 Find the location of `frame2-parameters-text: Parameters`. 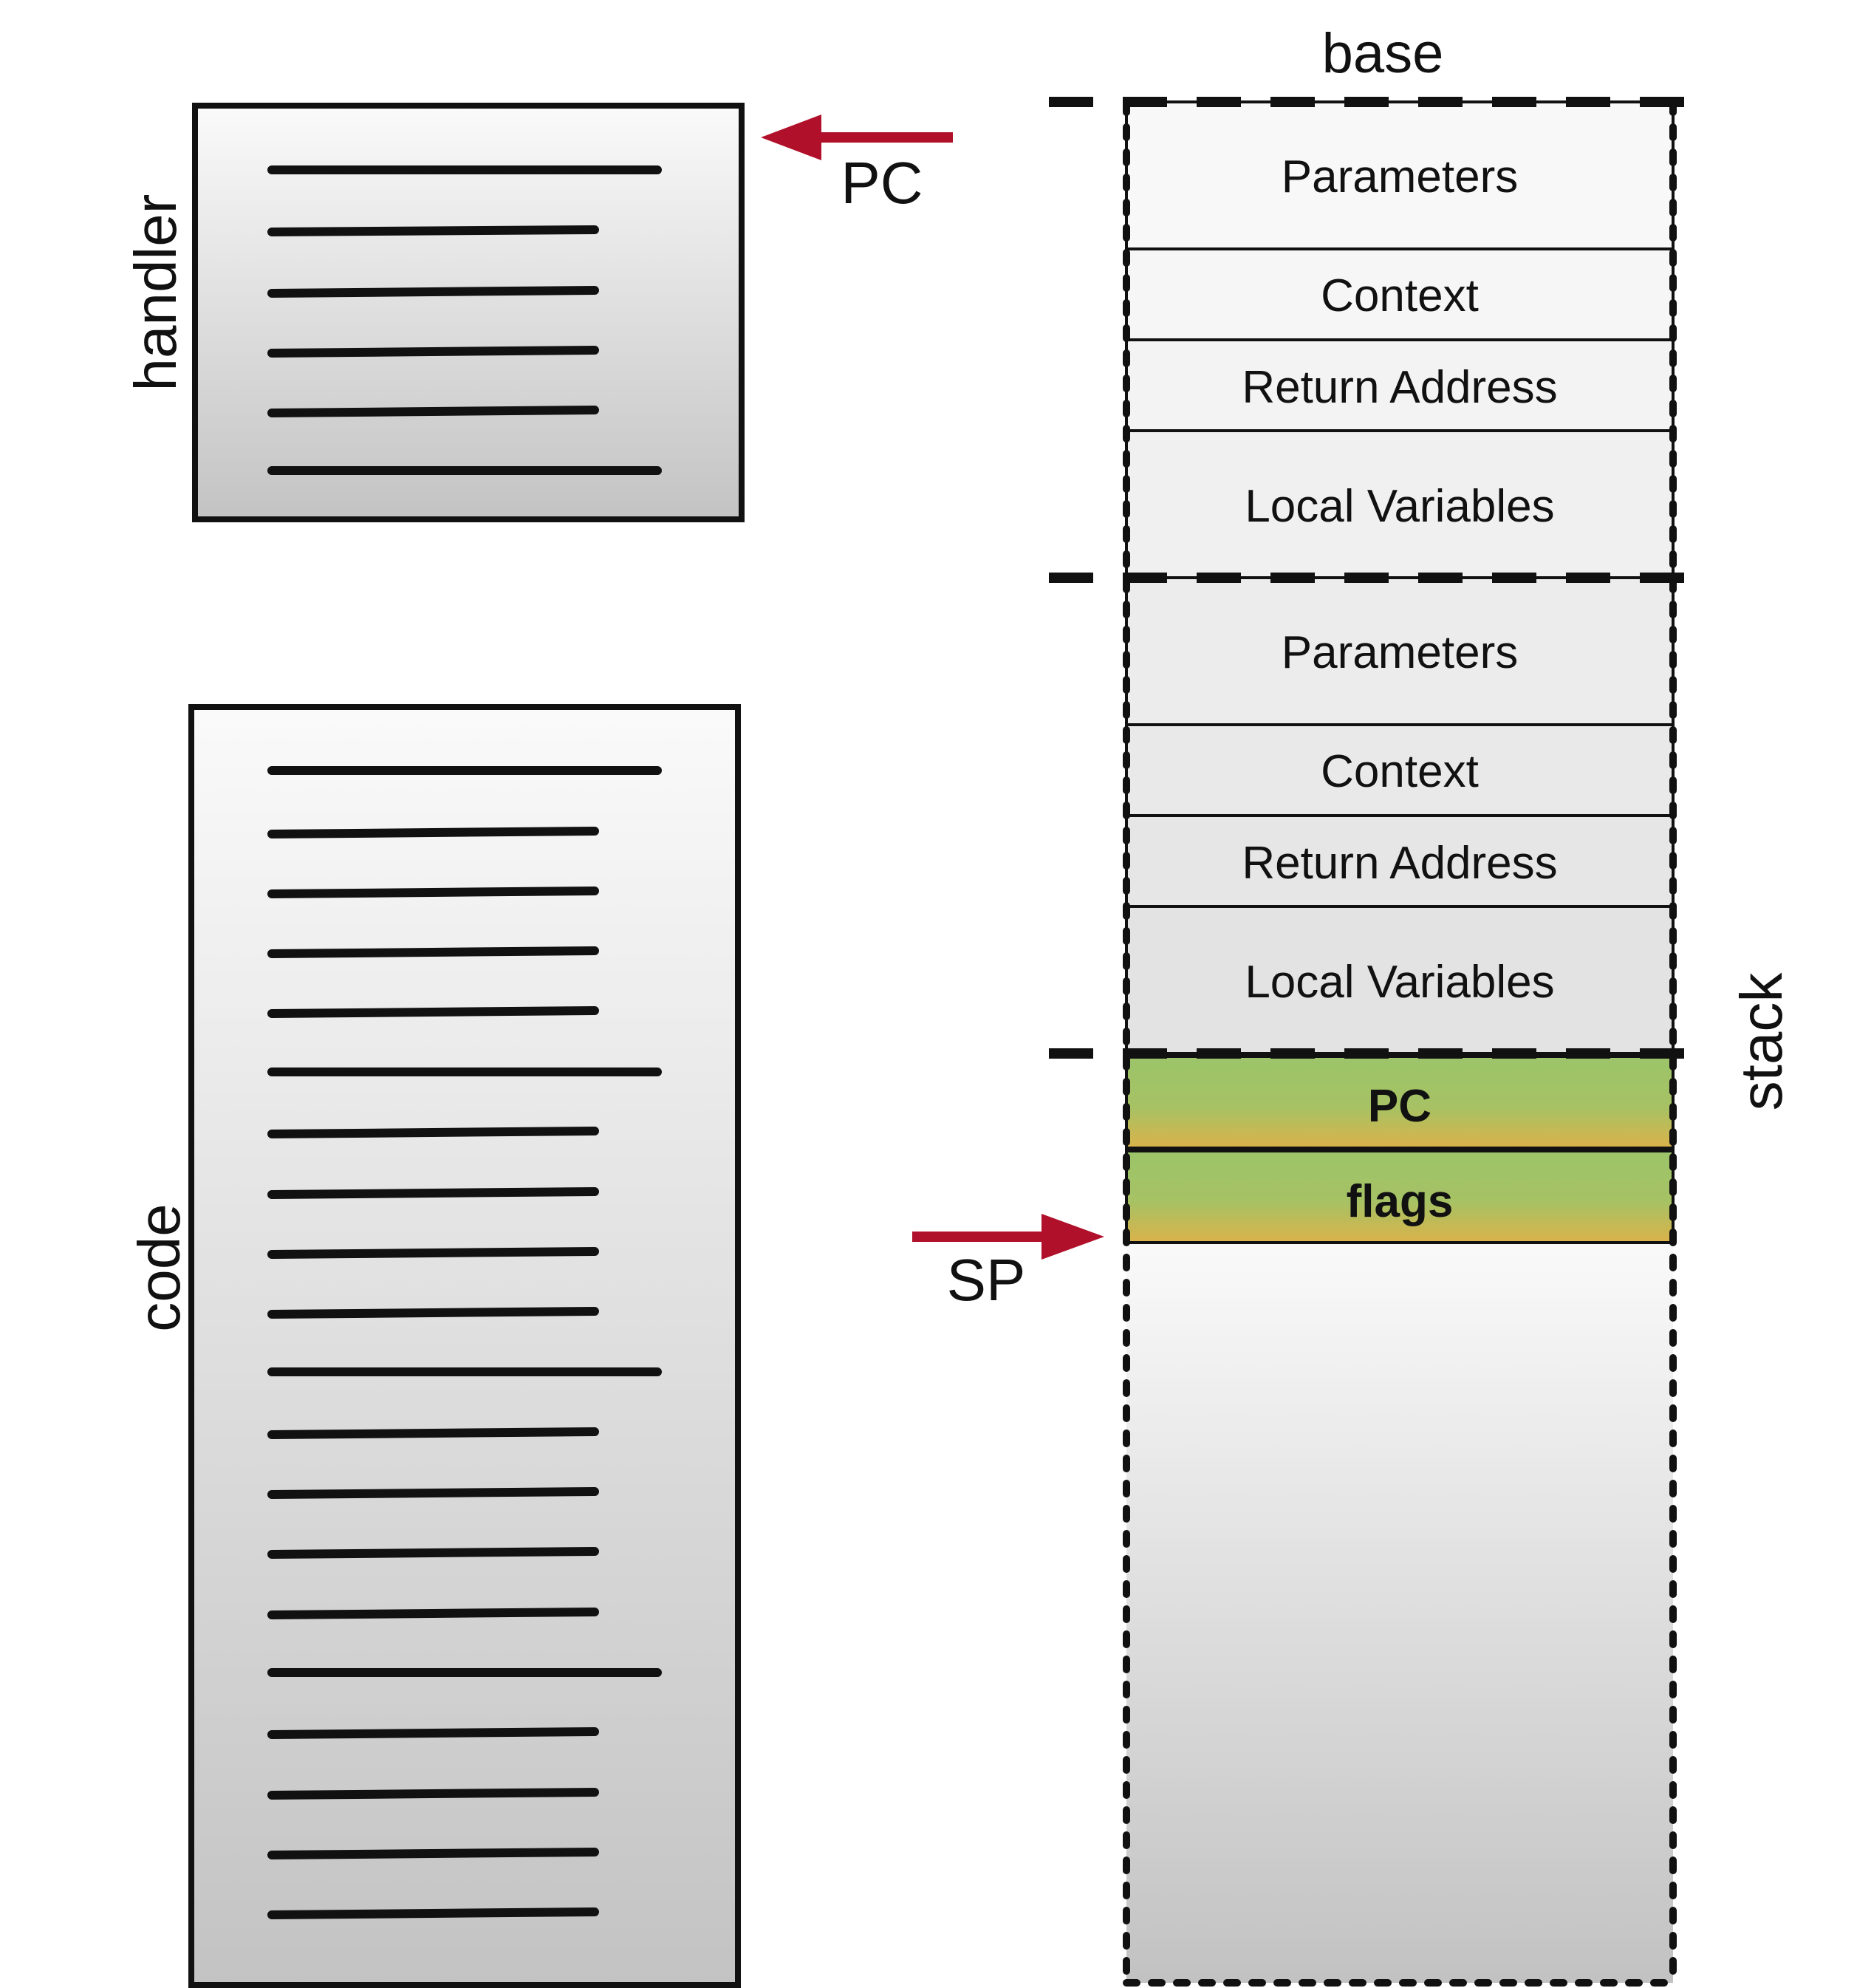

frame2-parameters-text: Parameters is located at coordinates (1400, 652).